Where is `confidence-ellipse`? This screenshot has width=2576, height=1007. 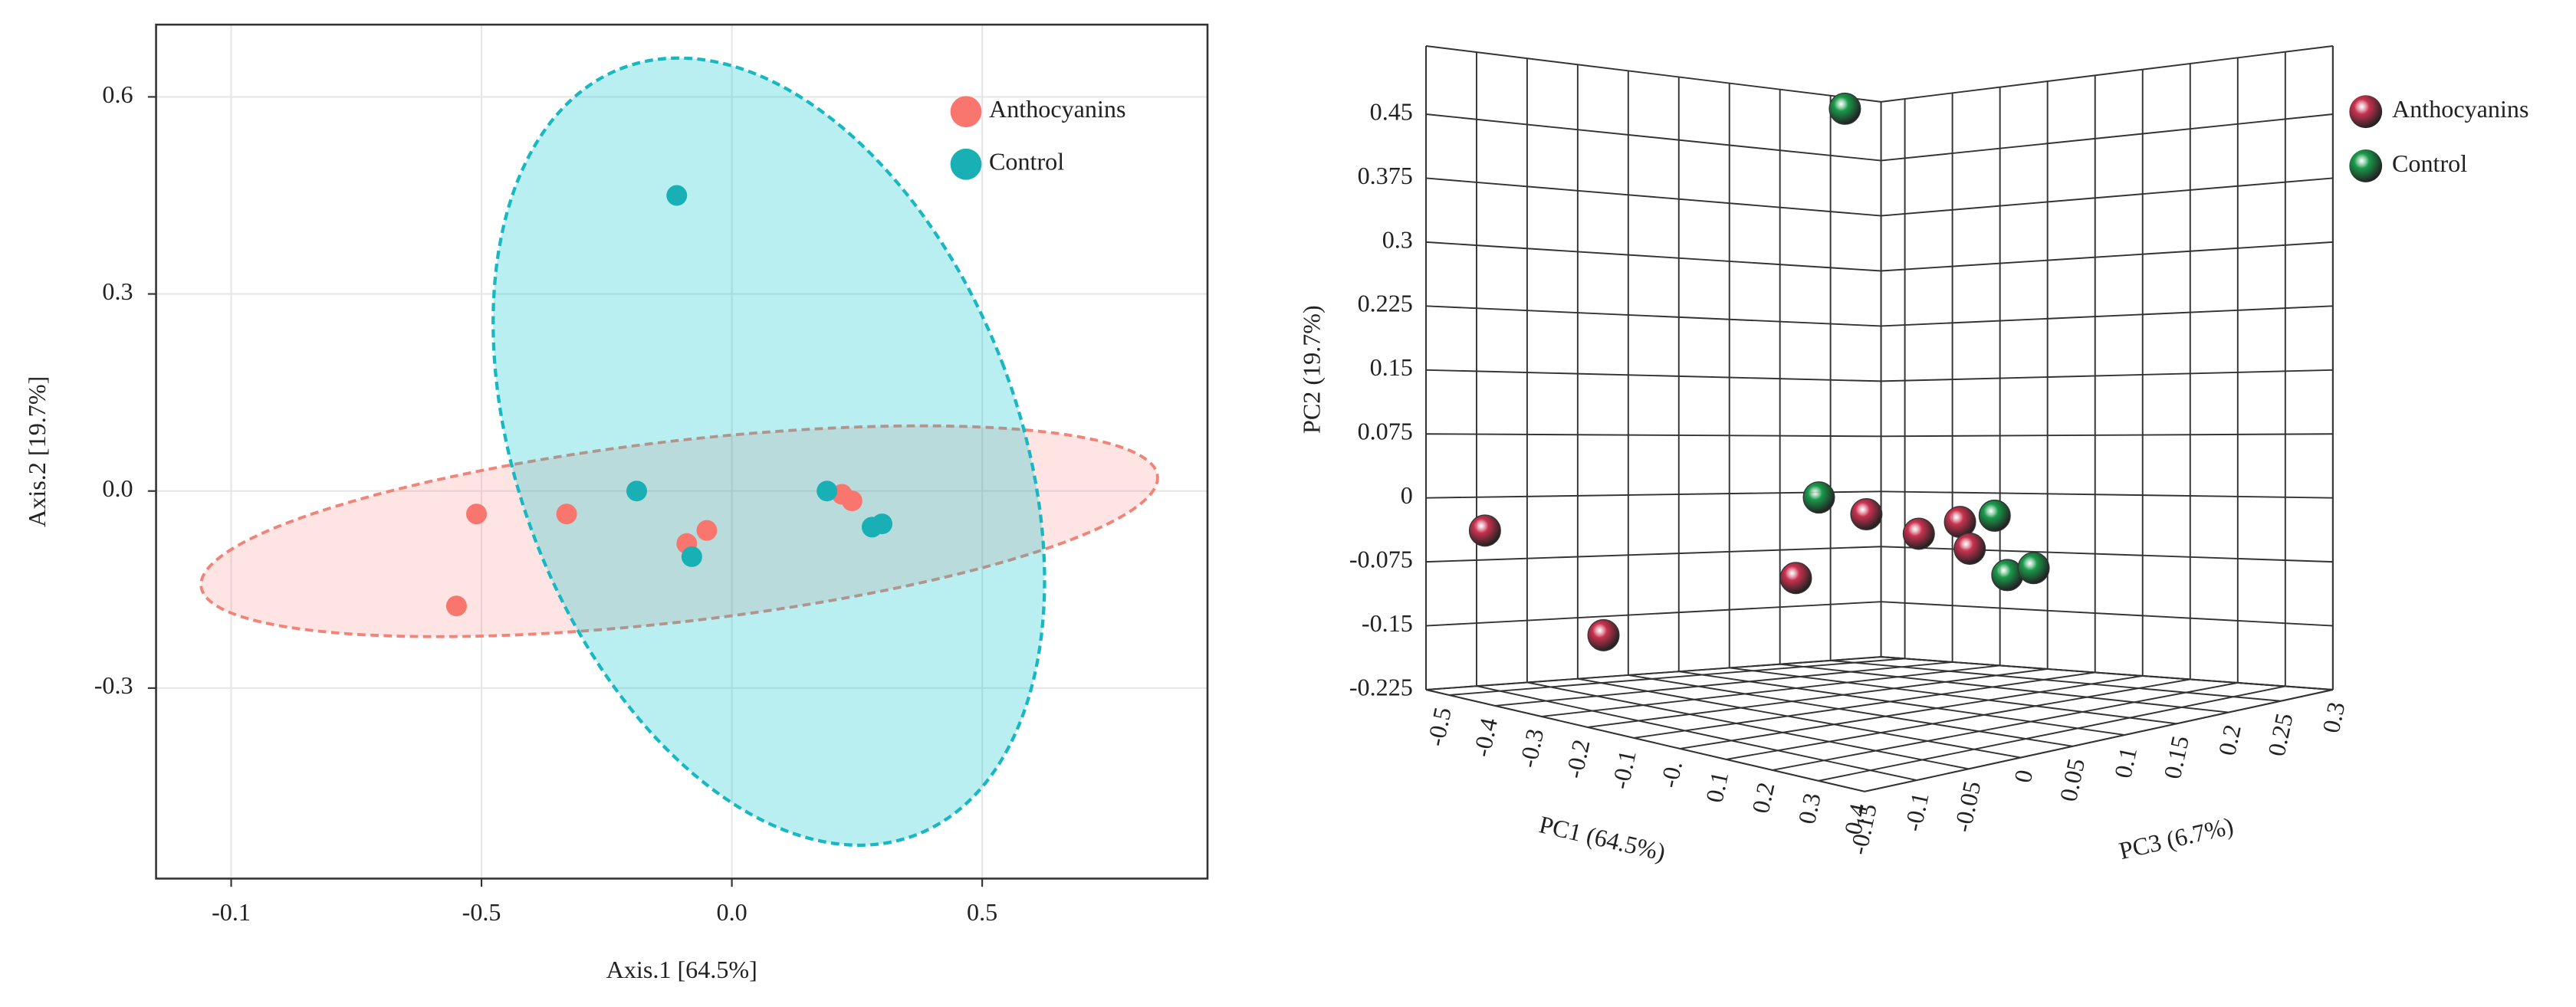
confidence-ellipse is located at coordinates (679, 531).